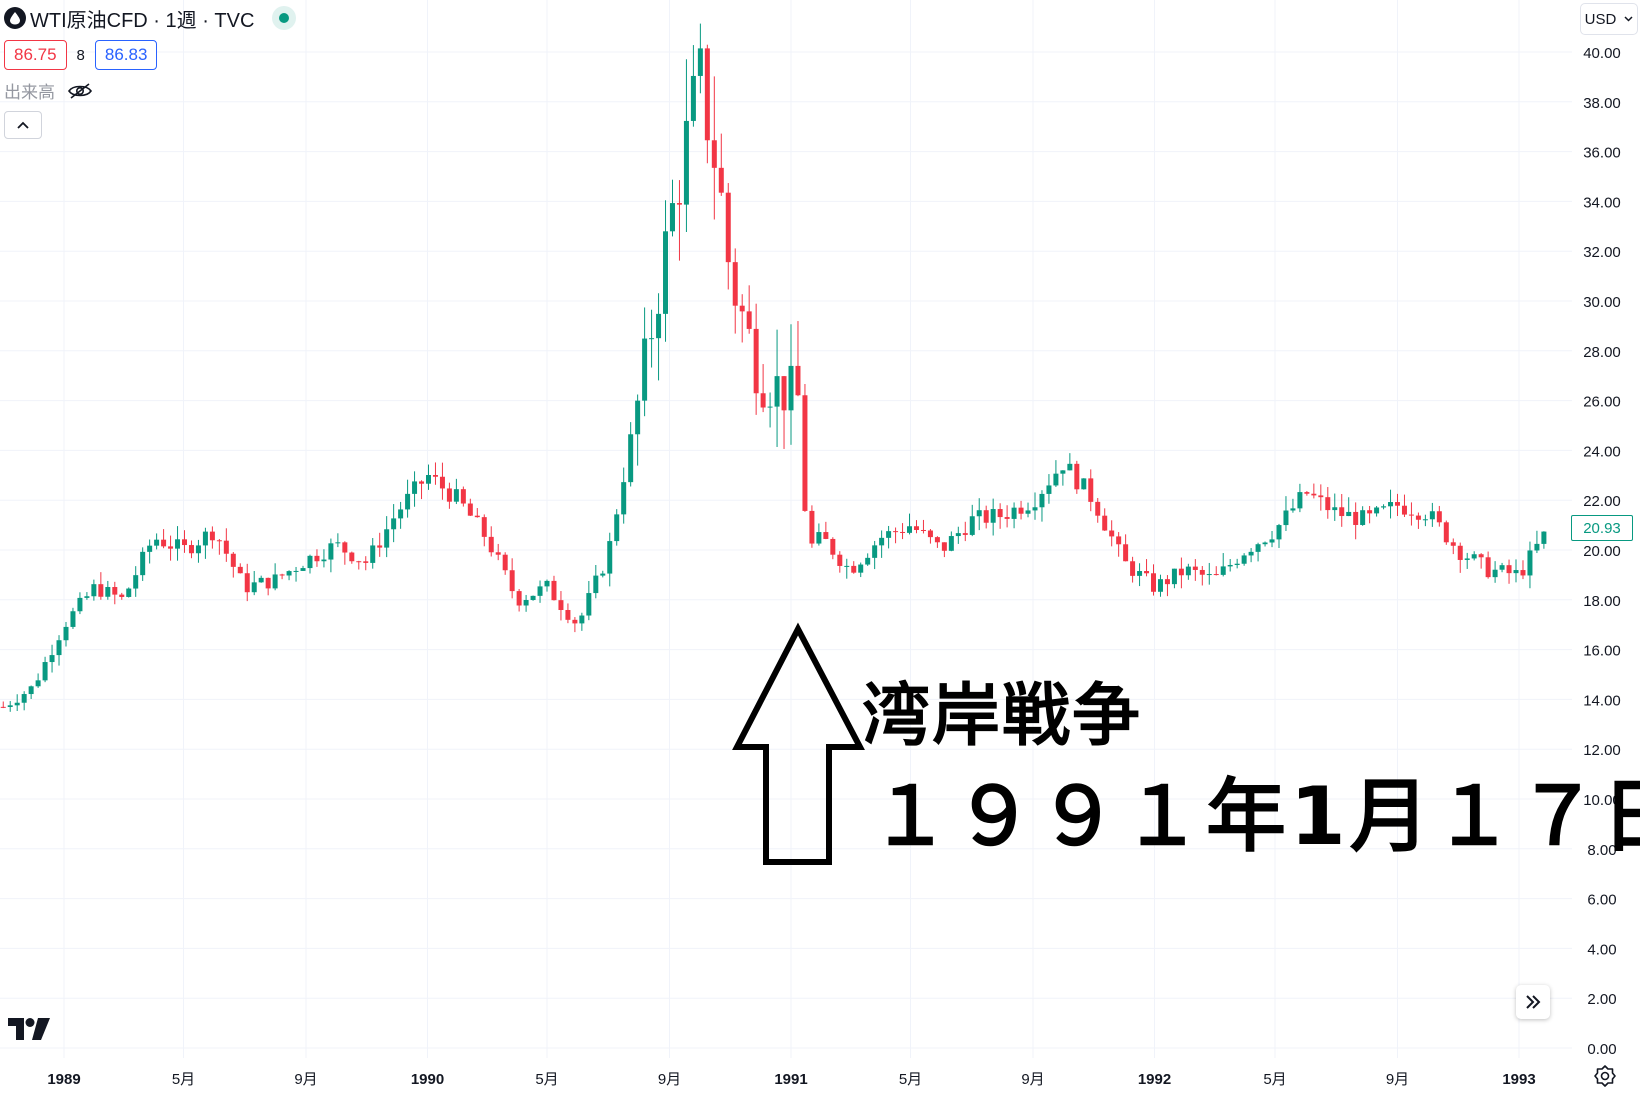  I want to click on bid-price: 86.75, so click(35, 55).